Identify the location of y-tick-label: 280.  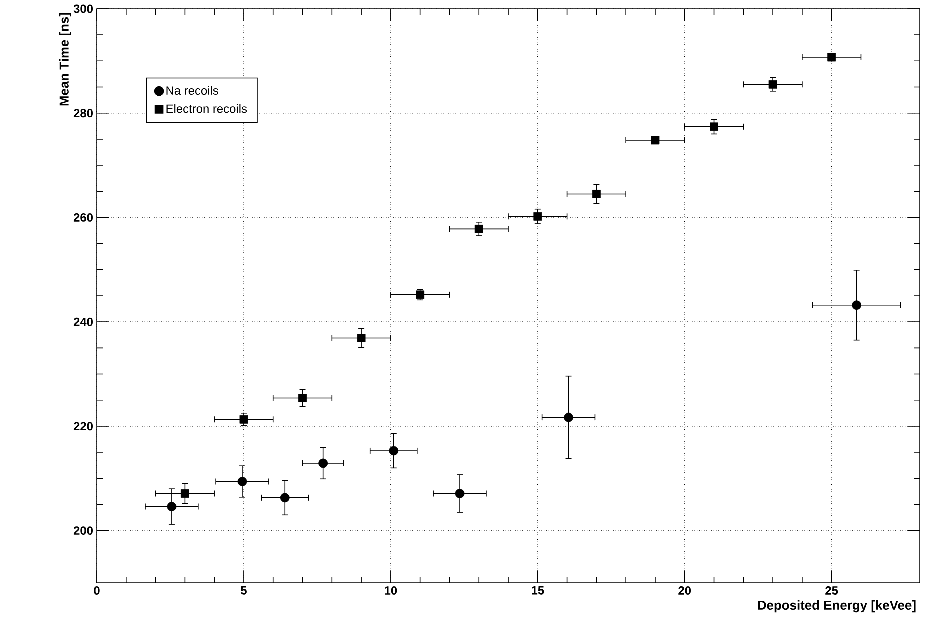
(83, 113).